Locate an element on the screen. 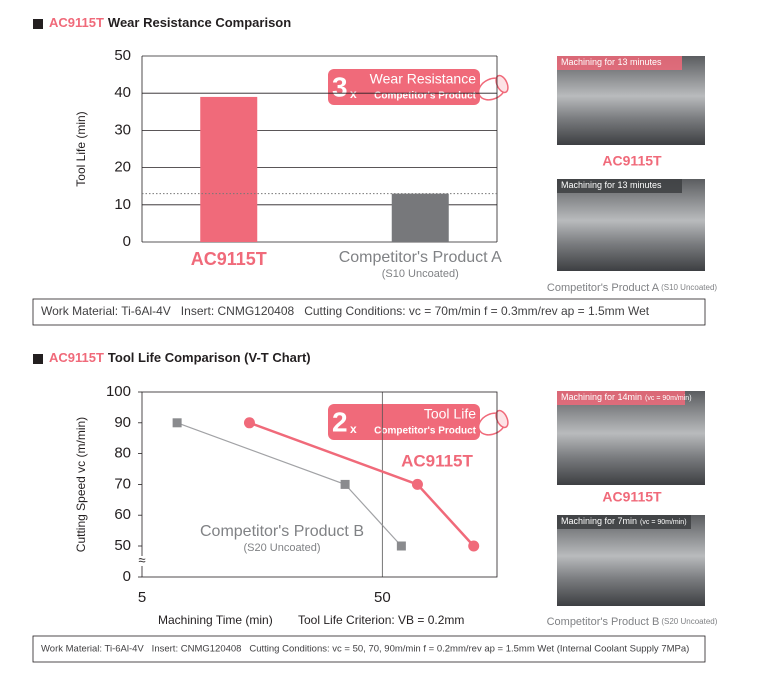 The image size is (776, 679). y-tick-label: 80 is located at coordinates (122, 453).